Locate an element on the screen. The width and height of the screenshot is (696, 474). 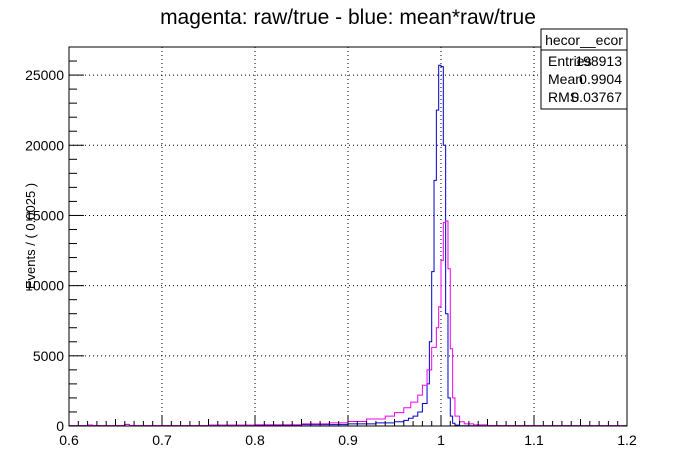
y-tick-label: 0 is located at coordinates (60, 426).